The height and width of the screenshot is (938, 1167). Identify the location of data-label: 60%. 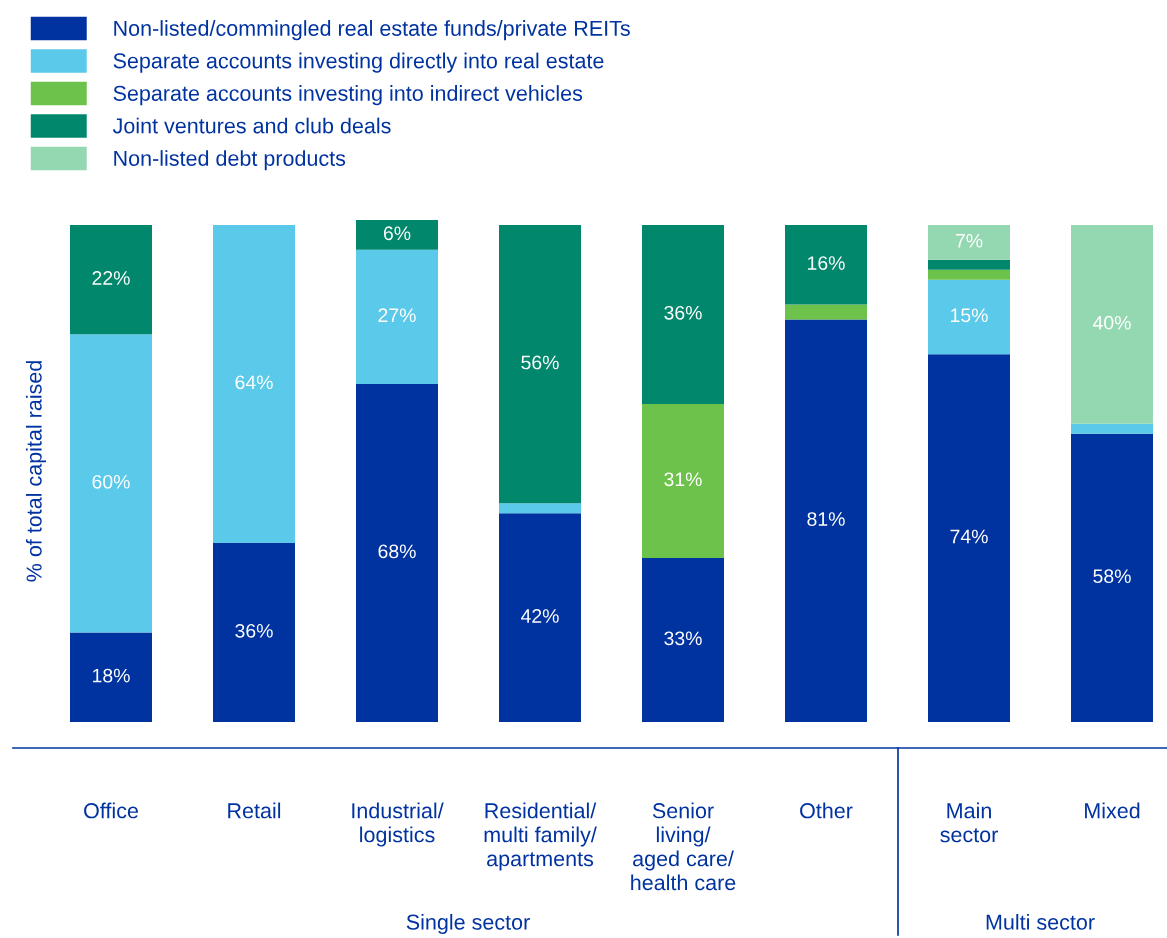
(111, 481).